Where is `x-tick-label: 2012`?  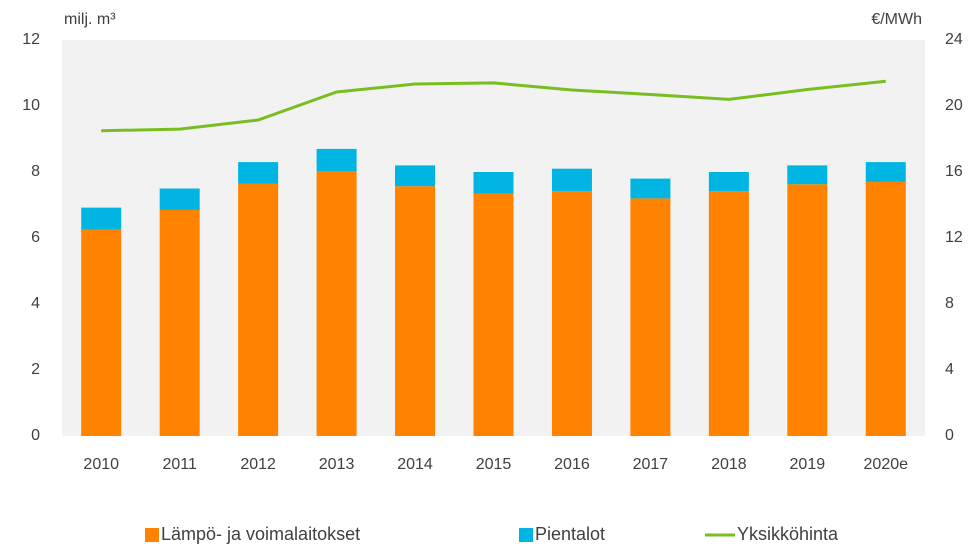
x-tick-label: 2012 is located at coordinates (258, 464).